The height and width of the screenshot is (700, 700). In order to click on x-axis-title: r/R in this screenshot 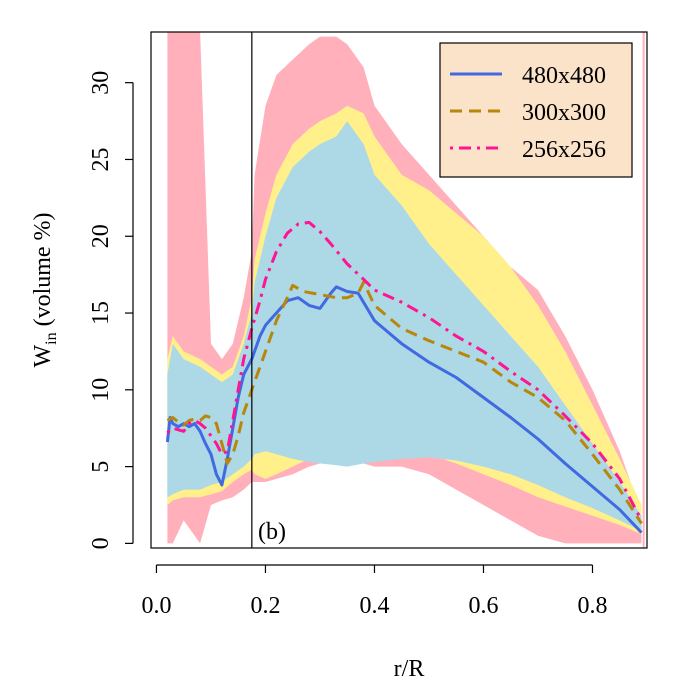, I will do `click(409, 669)`.